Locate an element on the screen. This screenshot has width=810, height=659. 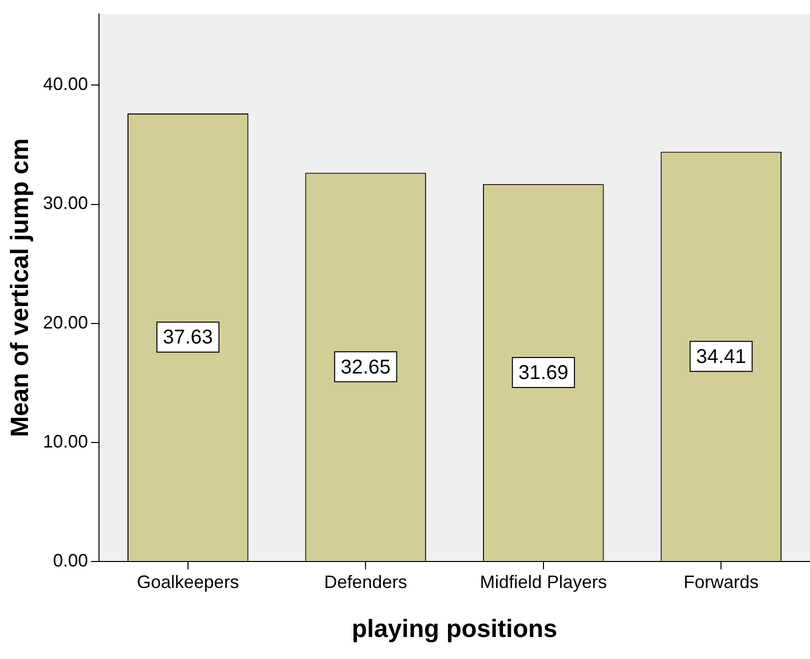
x-axis-title: playing positions is located at coordinates (455, 628).